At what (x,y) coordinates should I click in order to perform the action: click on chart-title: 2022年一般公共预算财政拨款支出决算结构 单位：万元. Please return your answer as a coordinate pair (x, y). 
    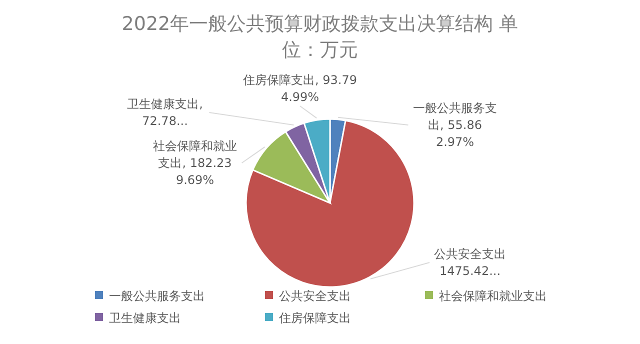
    Looking at the image, I should click on (320, 37).